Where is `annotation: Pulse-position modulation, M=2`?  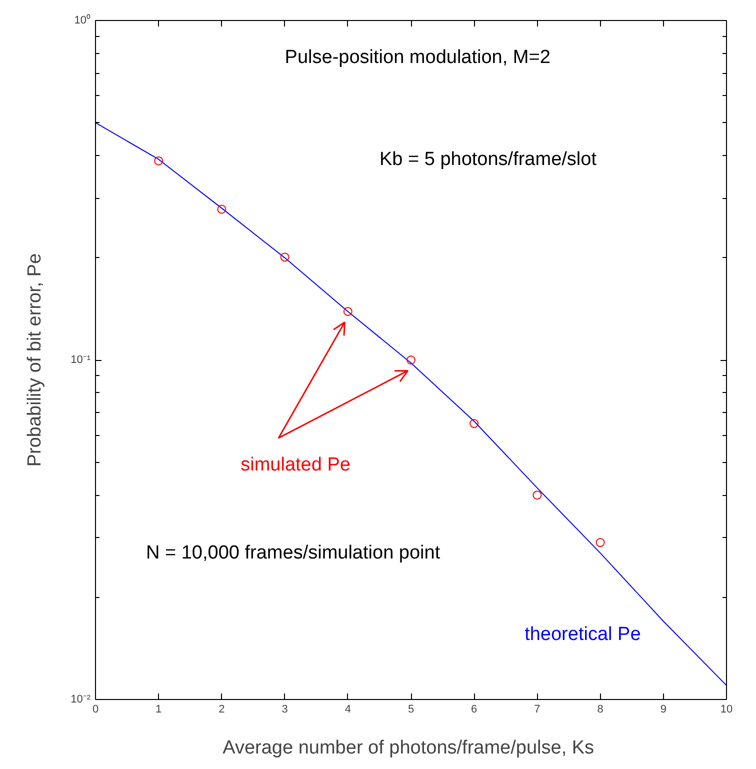
annotation: Pulse-position modulation, M=2 is located at coordinates (417, 57).